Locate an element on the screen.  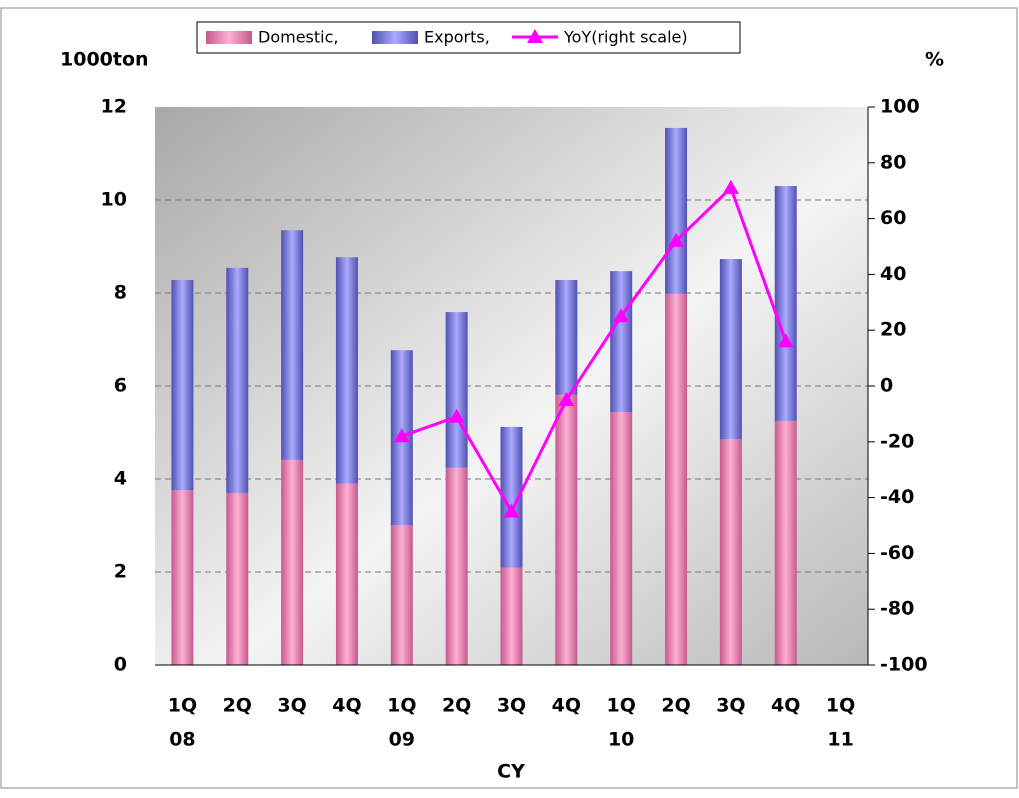
y-tick-label: 8 is located at coordinates (120, 293).